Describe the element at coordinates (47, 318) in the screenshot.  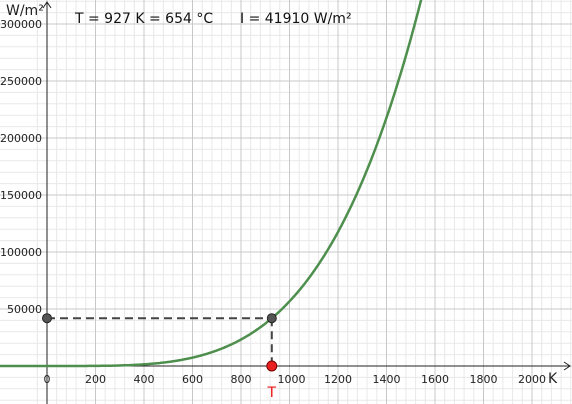
I see `y-axis-intensity-point` at that location.